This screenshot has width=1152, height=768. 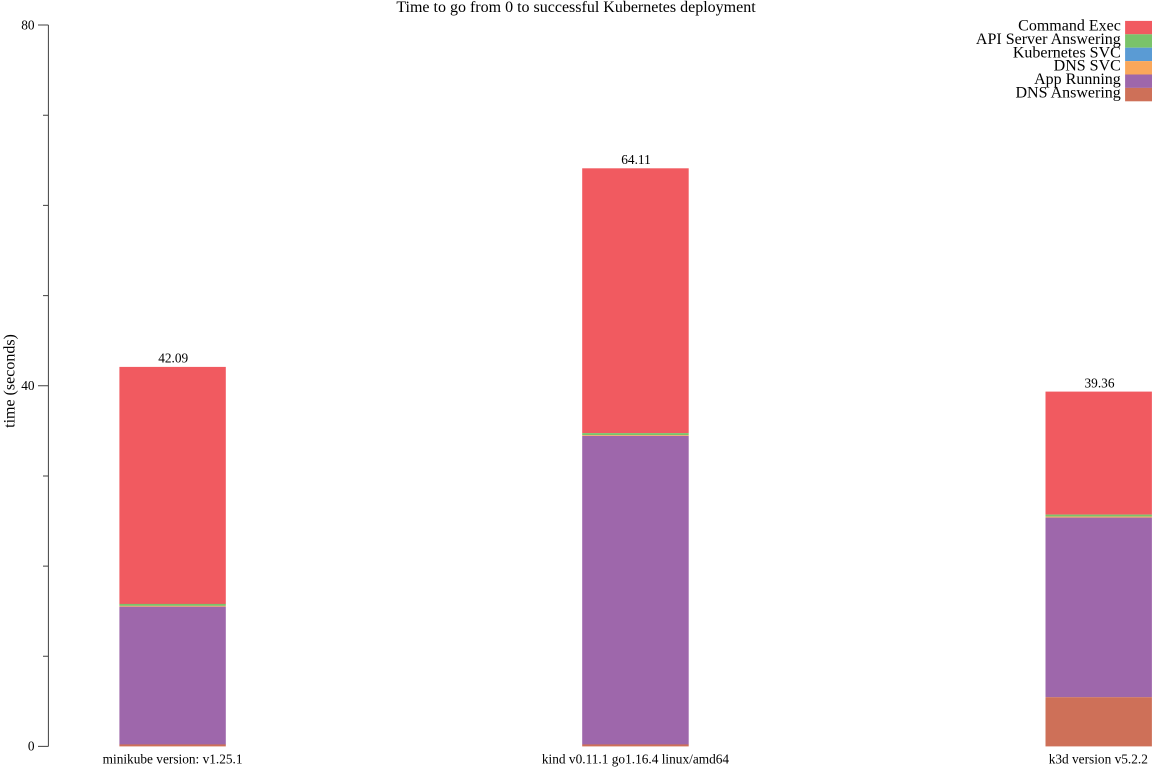 What do you see at coordinates (1067, 93) in the screenshot?
I see `svg-text: DNS Answering` at bounding box center [1067, 93].